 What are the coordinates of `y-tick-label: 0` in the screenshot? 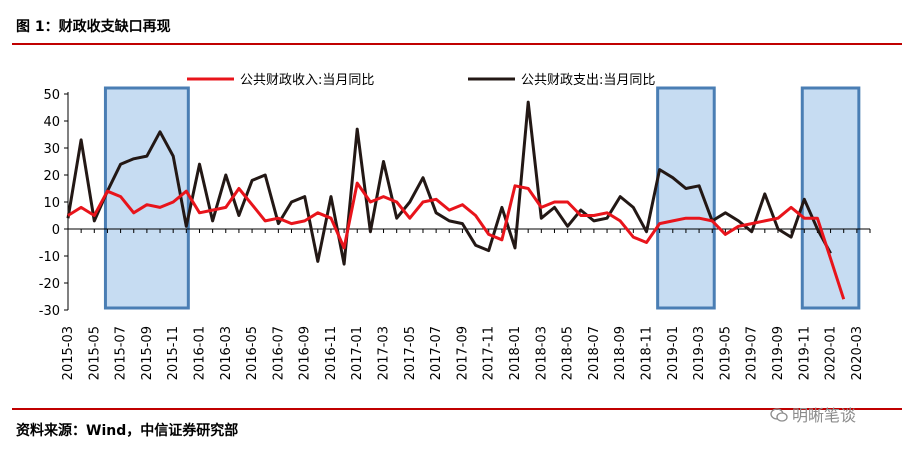 It's located at (56, 230).